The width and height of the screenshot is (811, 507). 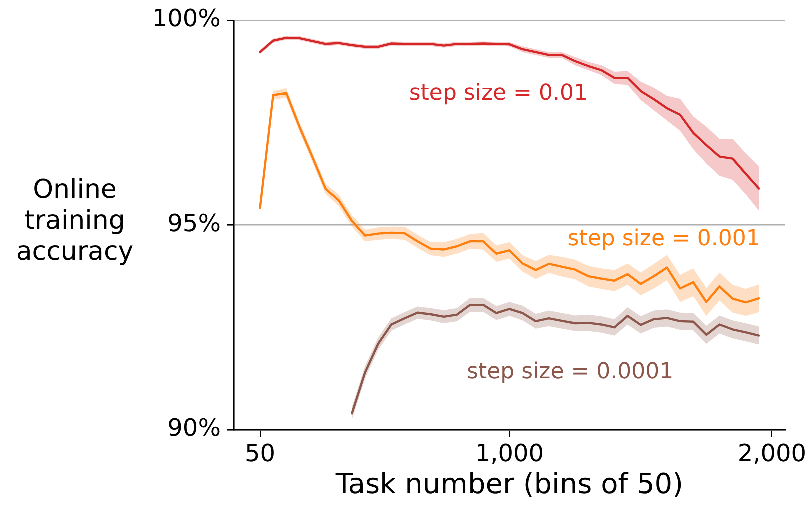 I want to click on y-tick-label: 95%, so click(x=194, y=223).